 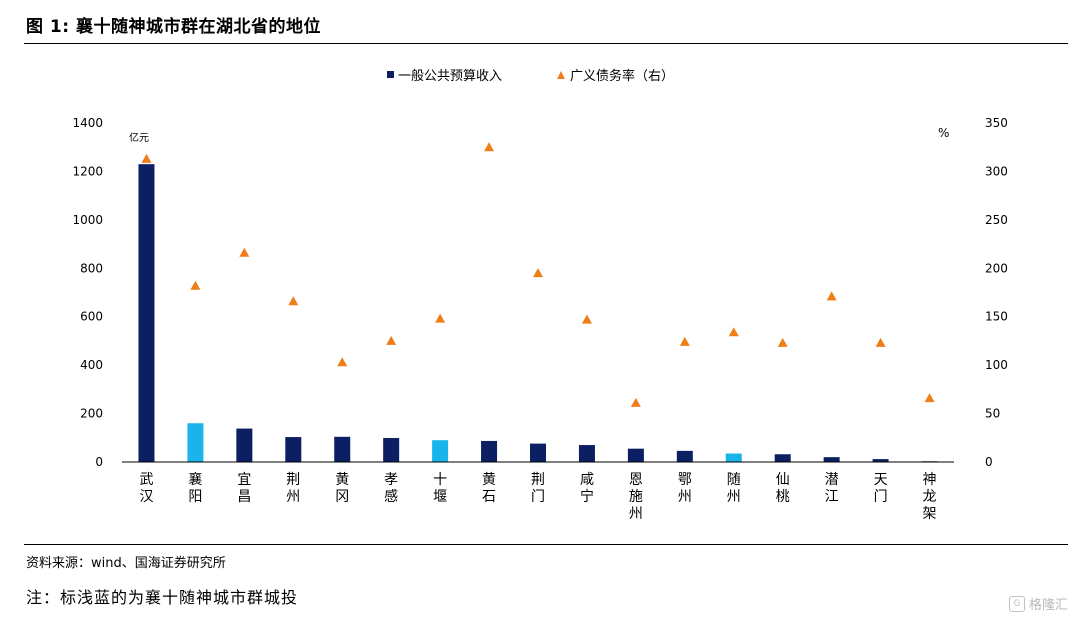 I want to click on y-left-tick-label: 1000, so click(x=87, y=220).